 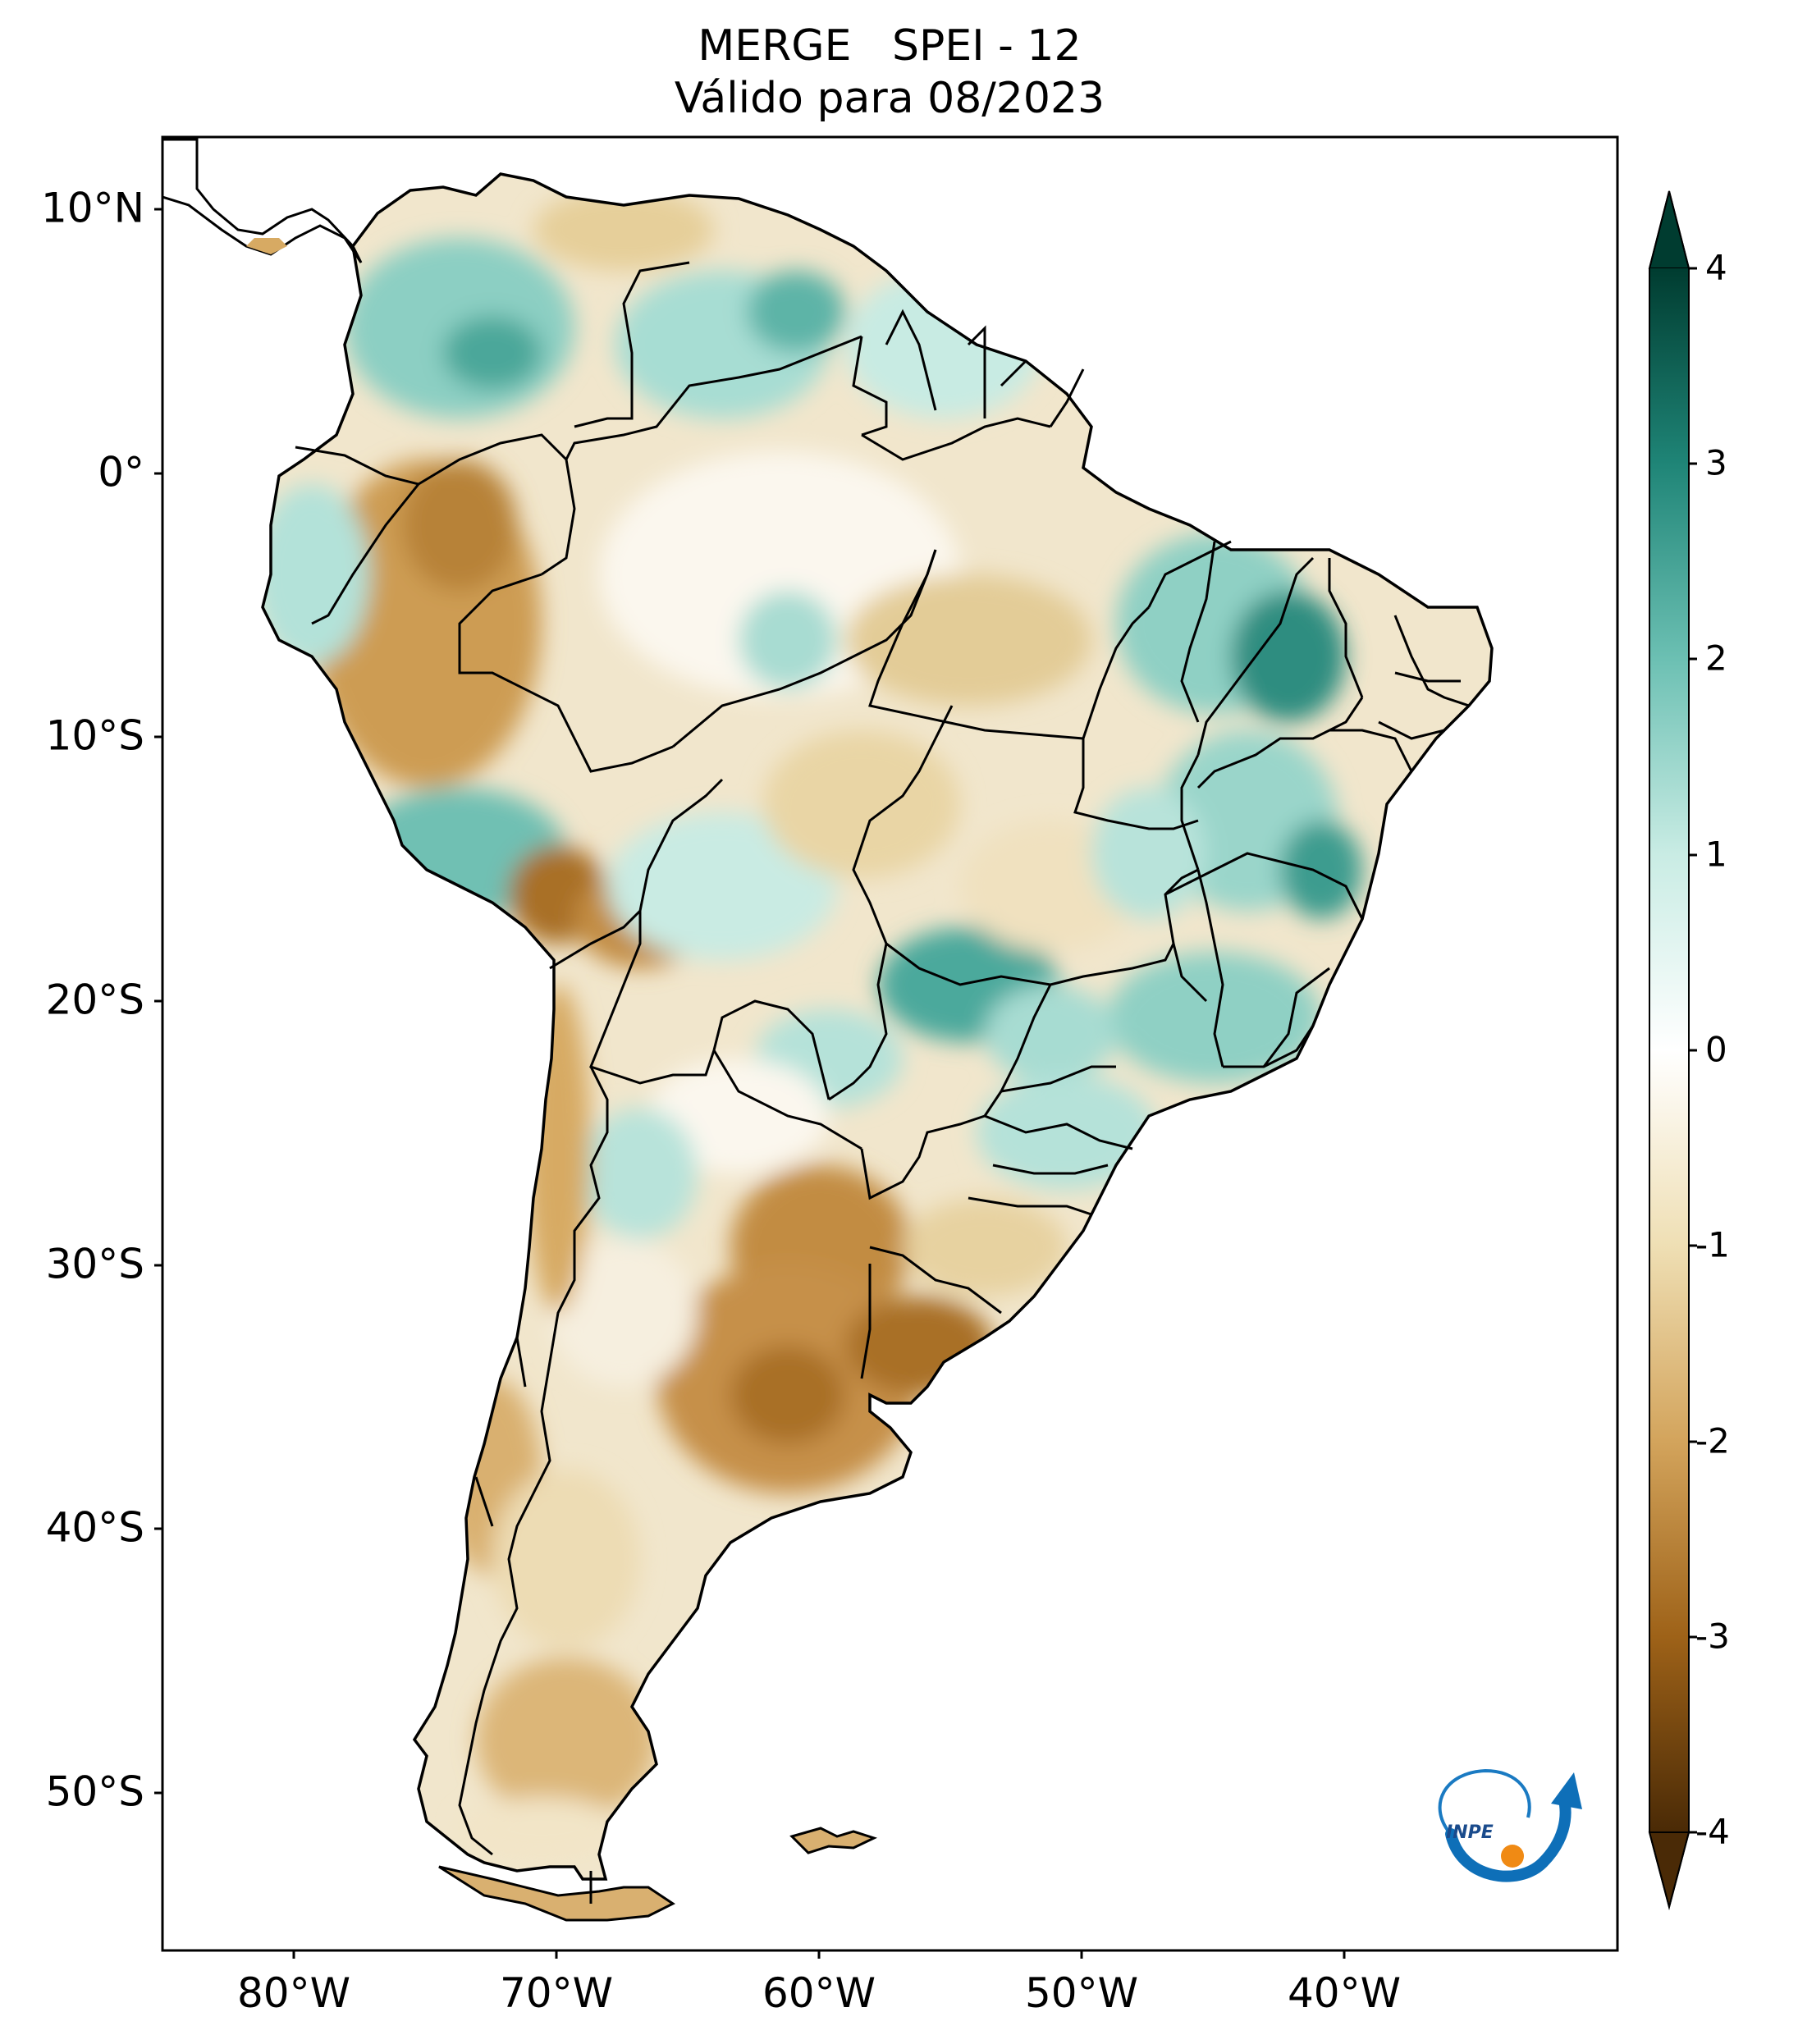 I want to click on lat-tick-label: 10°S, so click(x=95, y=736).